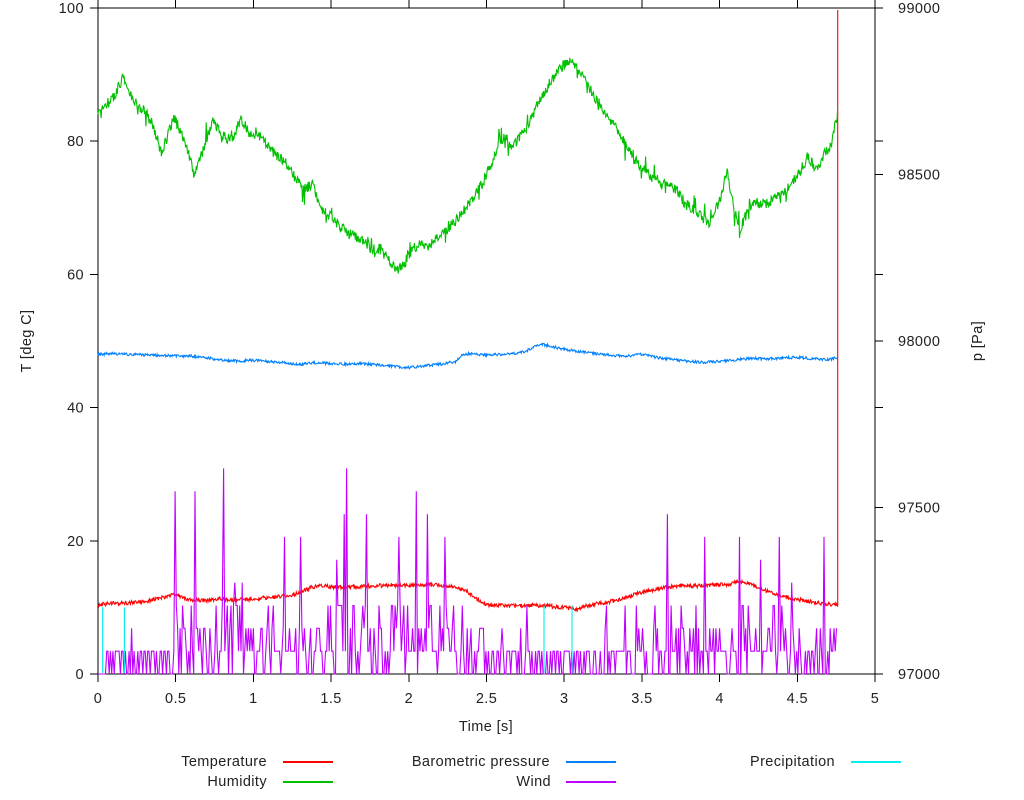  What do you see at coordinates (533, 782) in the screenshot?
I see `legend-label-wind: Wind` at bounding box center [533, 782].